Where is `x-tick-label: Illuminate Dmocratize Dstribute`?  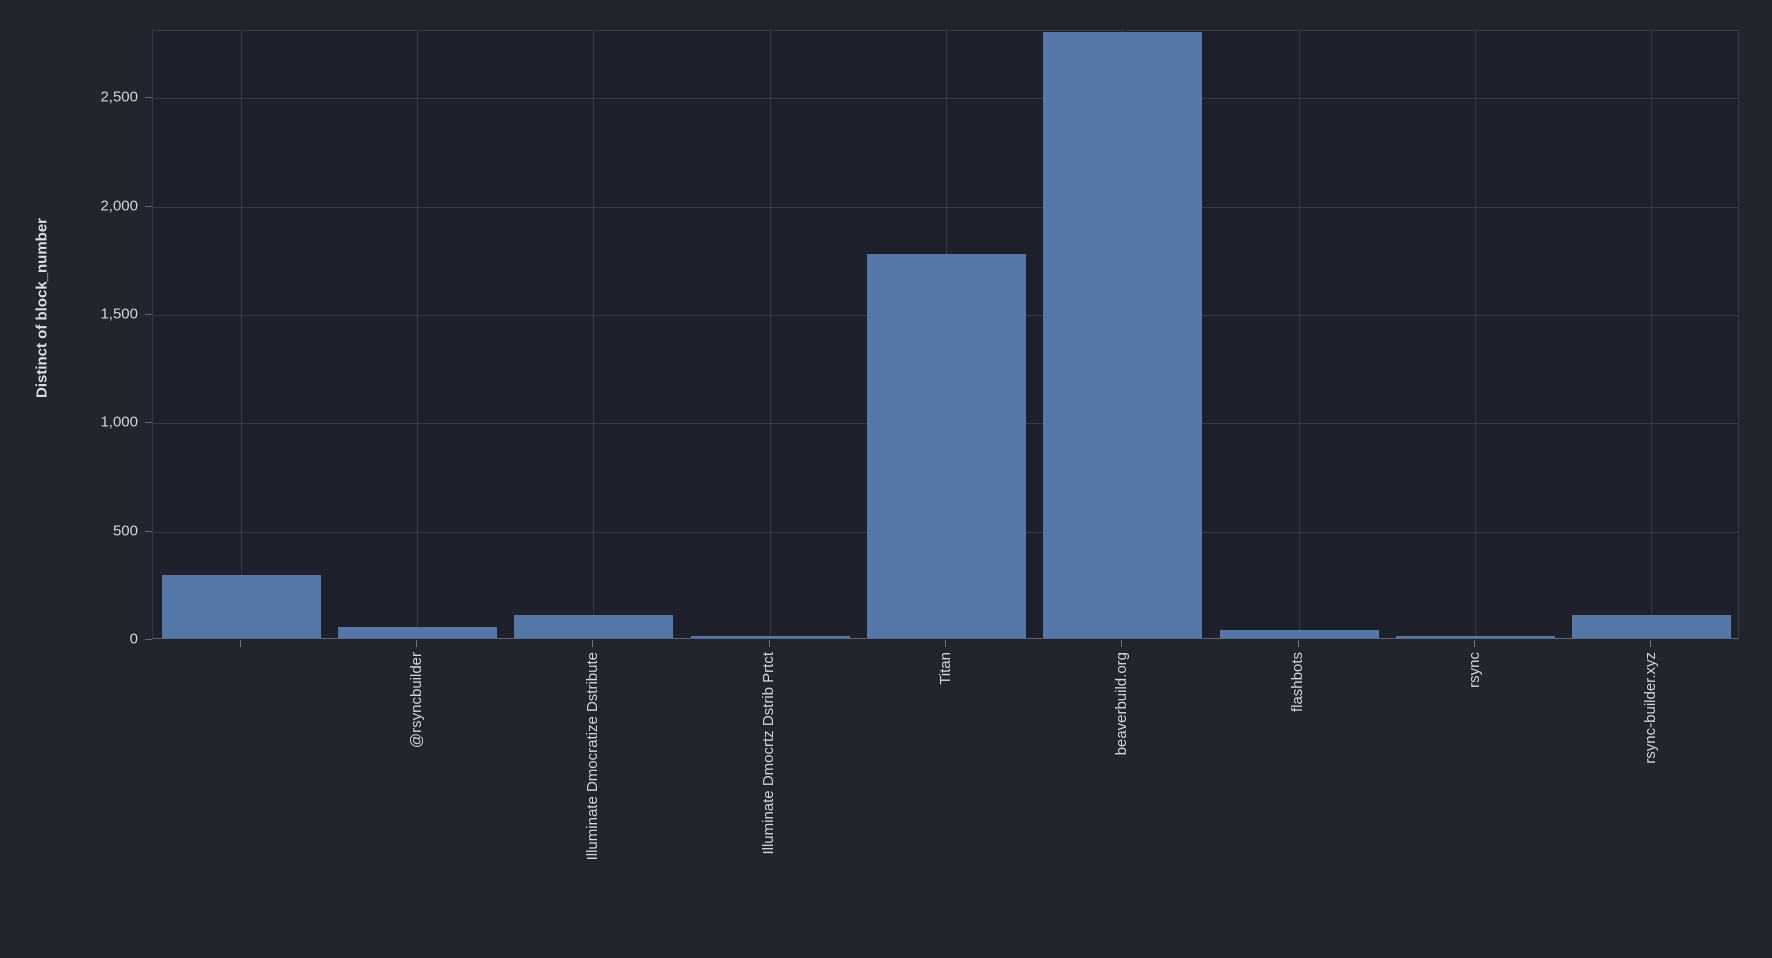 x-tick-label: Illuminate Dmocratize Dstribute is located at coordinates (592, 756).